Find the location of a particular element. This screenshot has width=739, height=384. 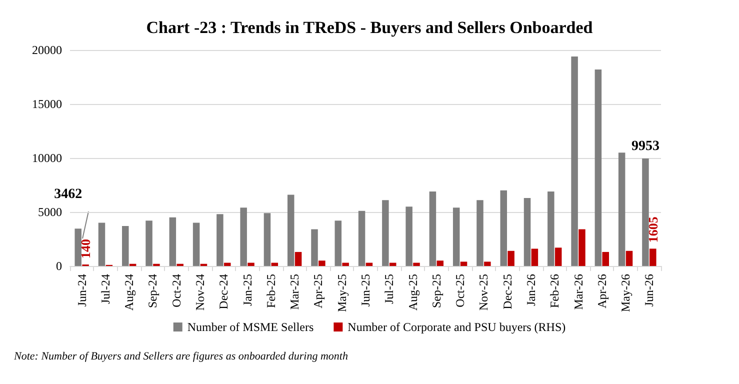

x-tick-label: Dec-24 is located at coordinates (223, 292).